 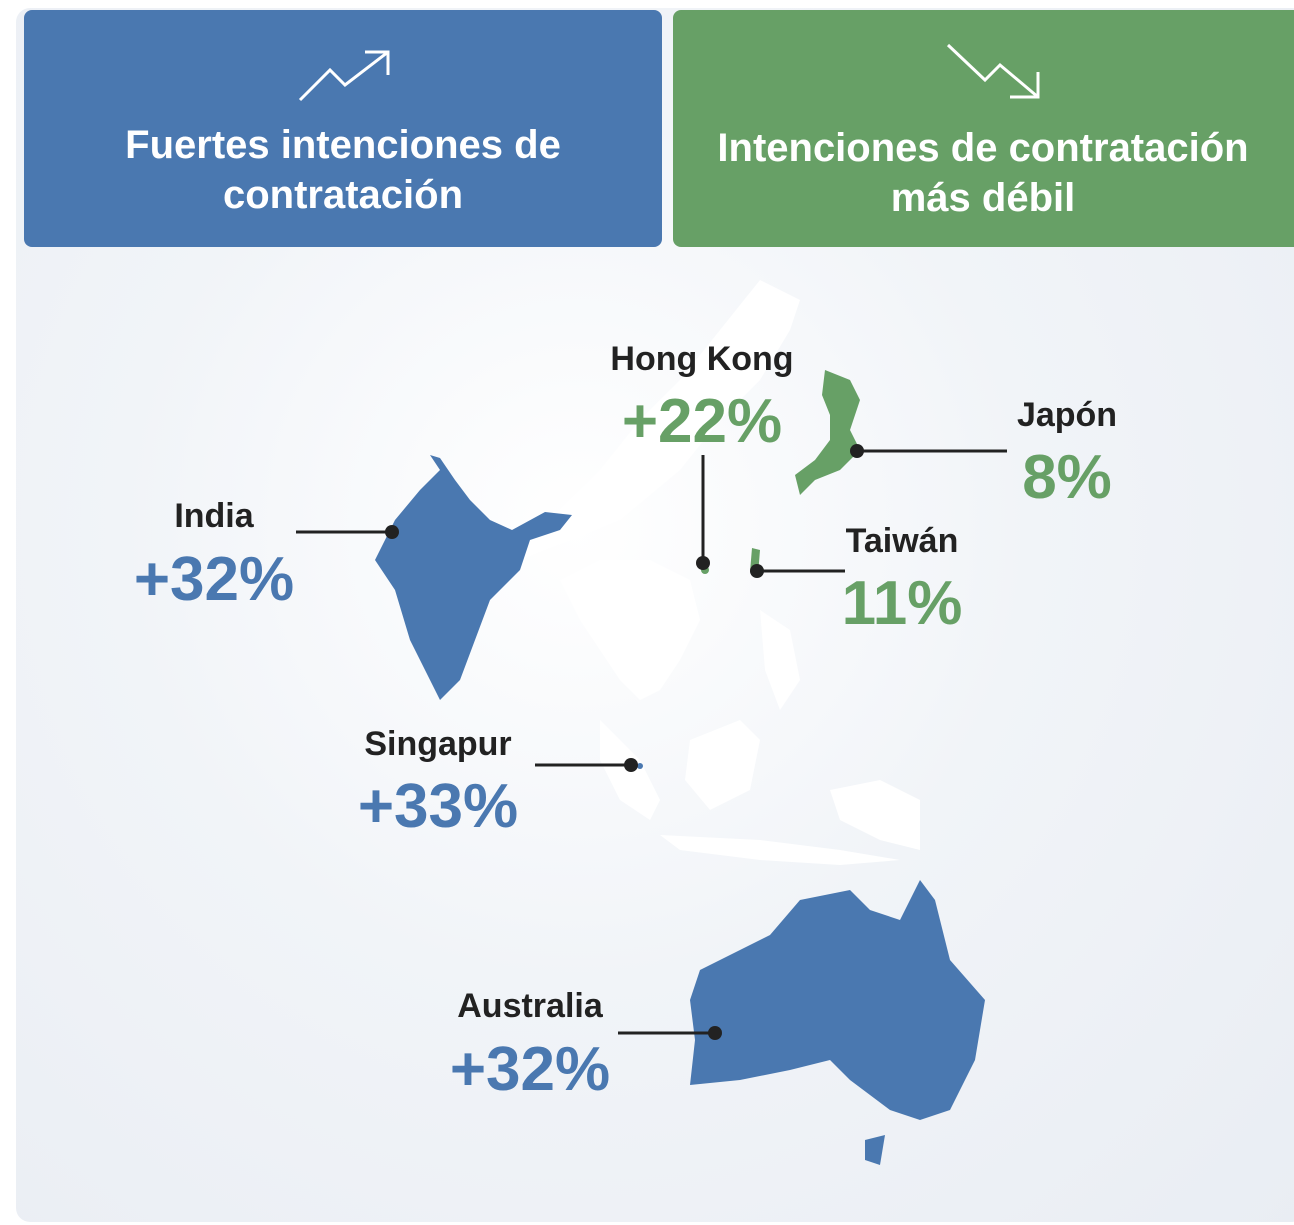 What do you see at coordinates (377, 62) in the screenshot?
I see `up-arrow-head` at bounding box center [377, 62].